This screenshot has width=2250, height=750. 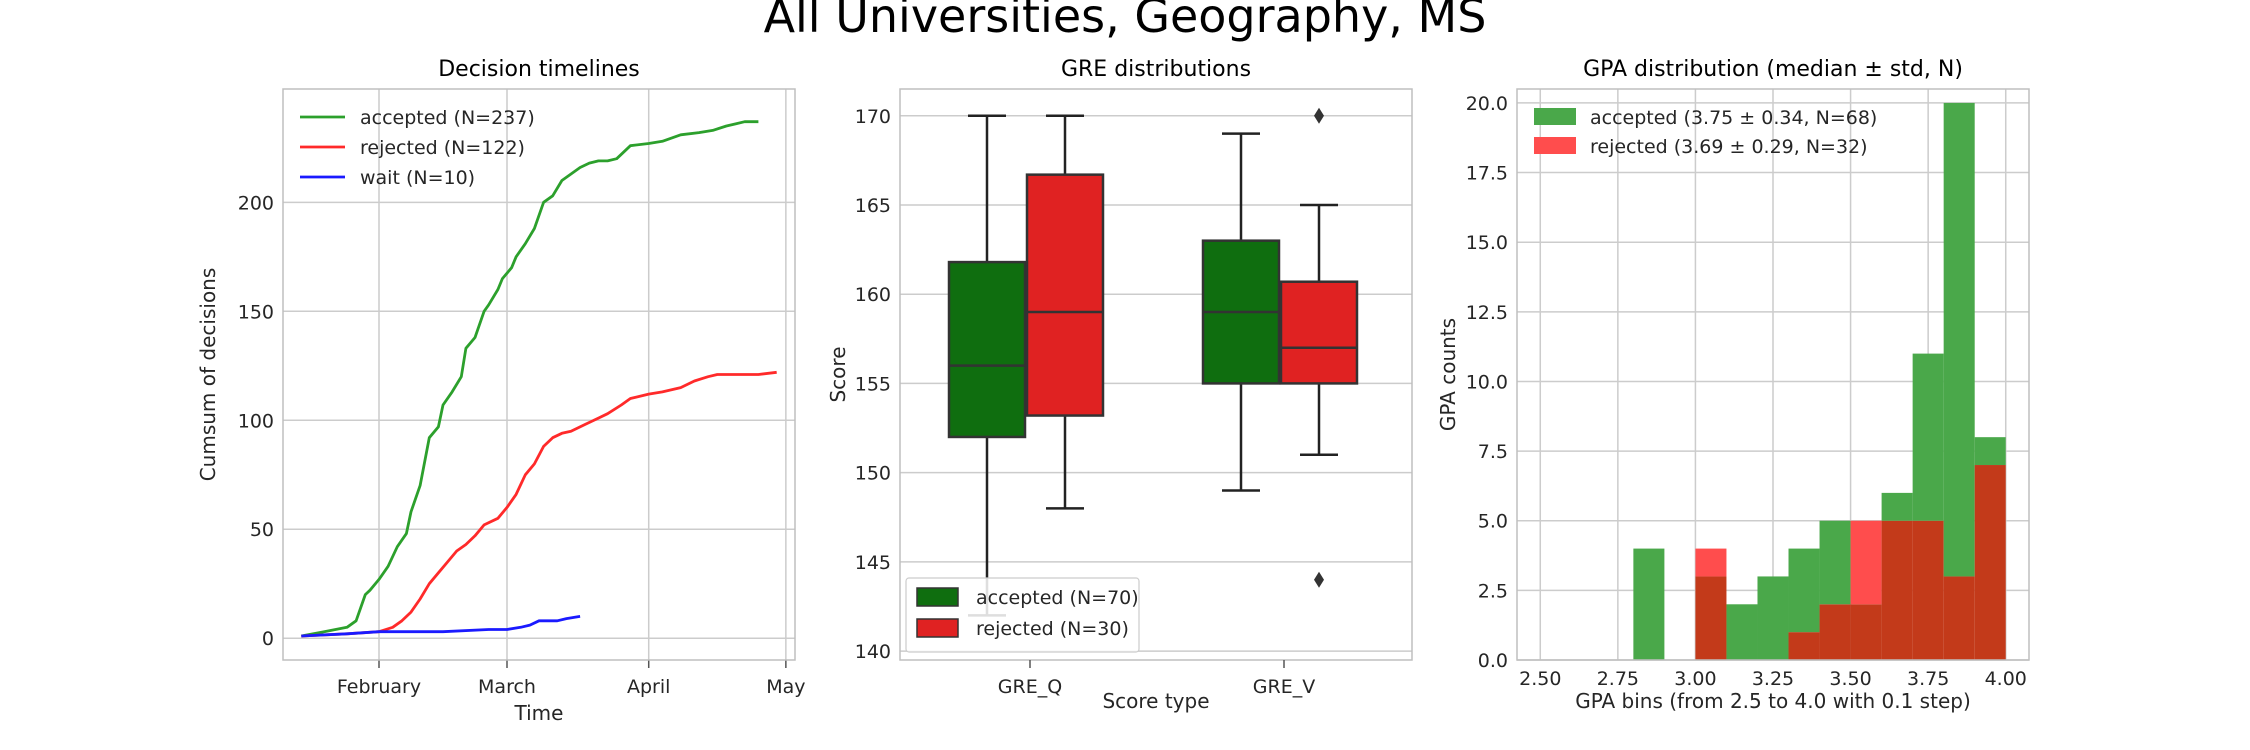 What do you see at coordinates (873, 117) in the screenshot?
I see `y-tick-label: 170` at bounding box center [873, 117].